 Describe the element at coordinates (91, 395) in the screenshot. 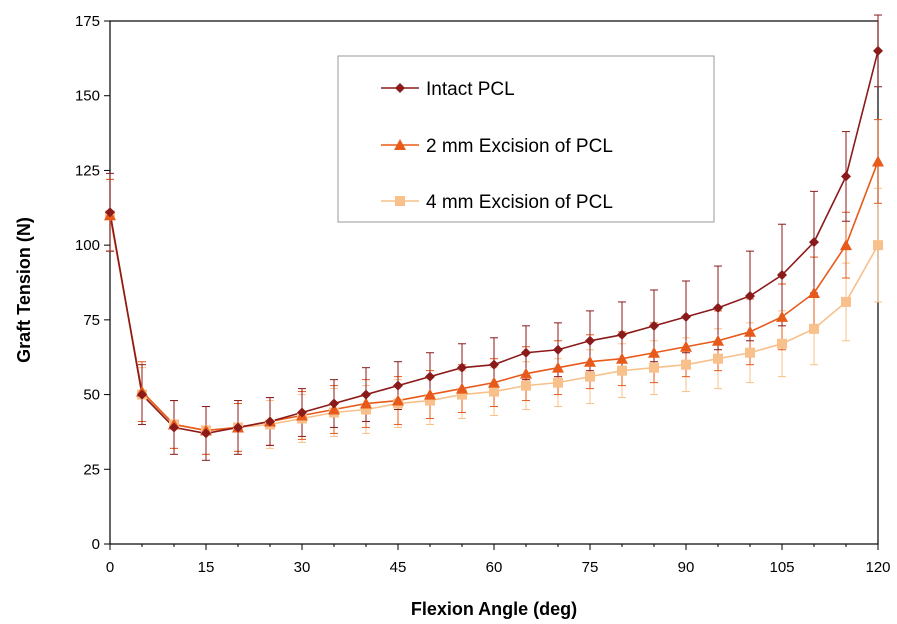

I see `y-tick-label: 50` at that location.